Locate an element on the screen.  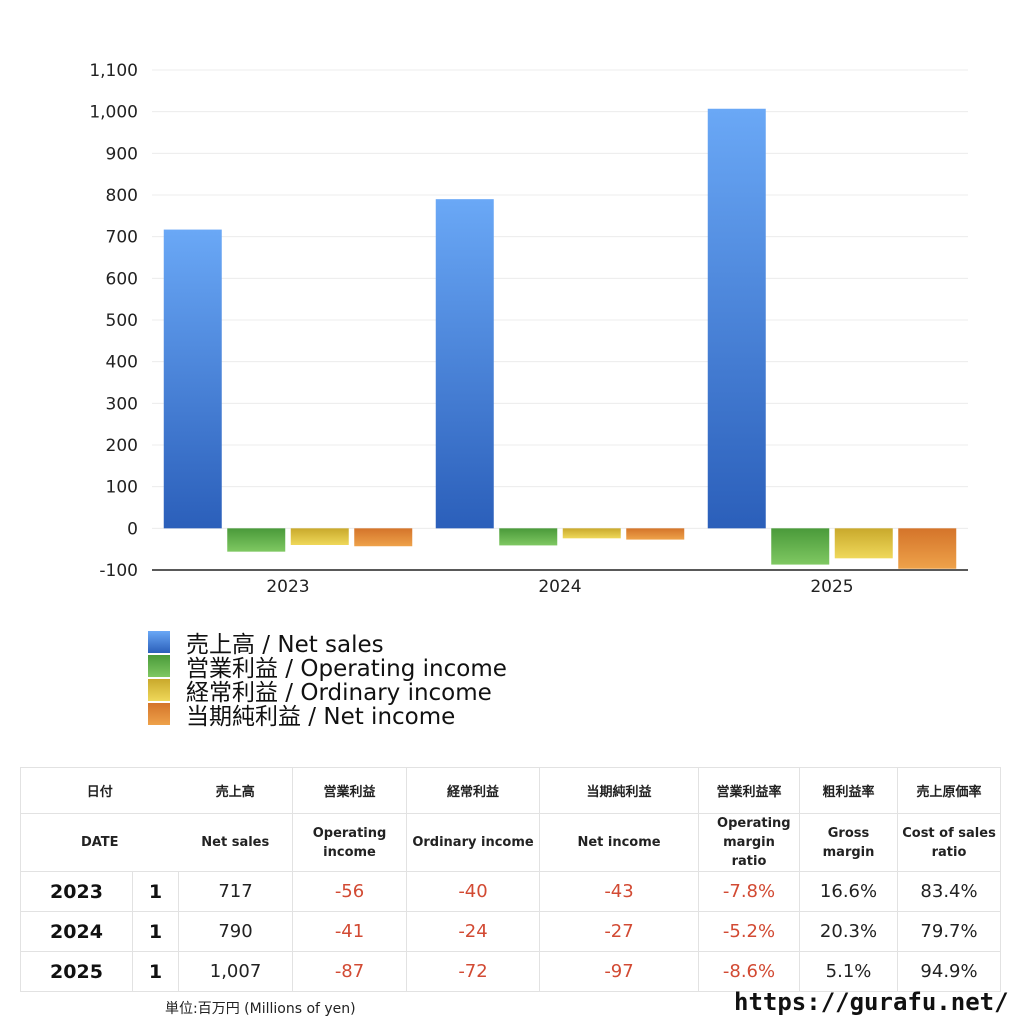
bar-net-sales-2024 is located at coordinates (464, 364).